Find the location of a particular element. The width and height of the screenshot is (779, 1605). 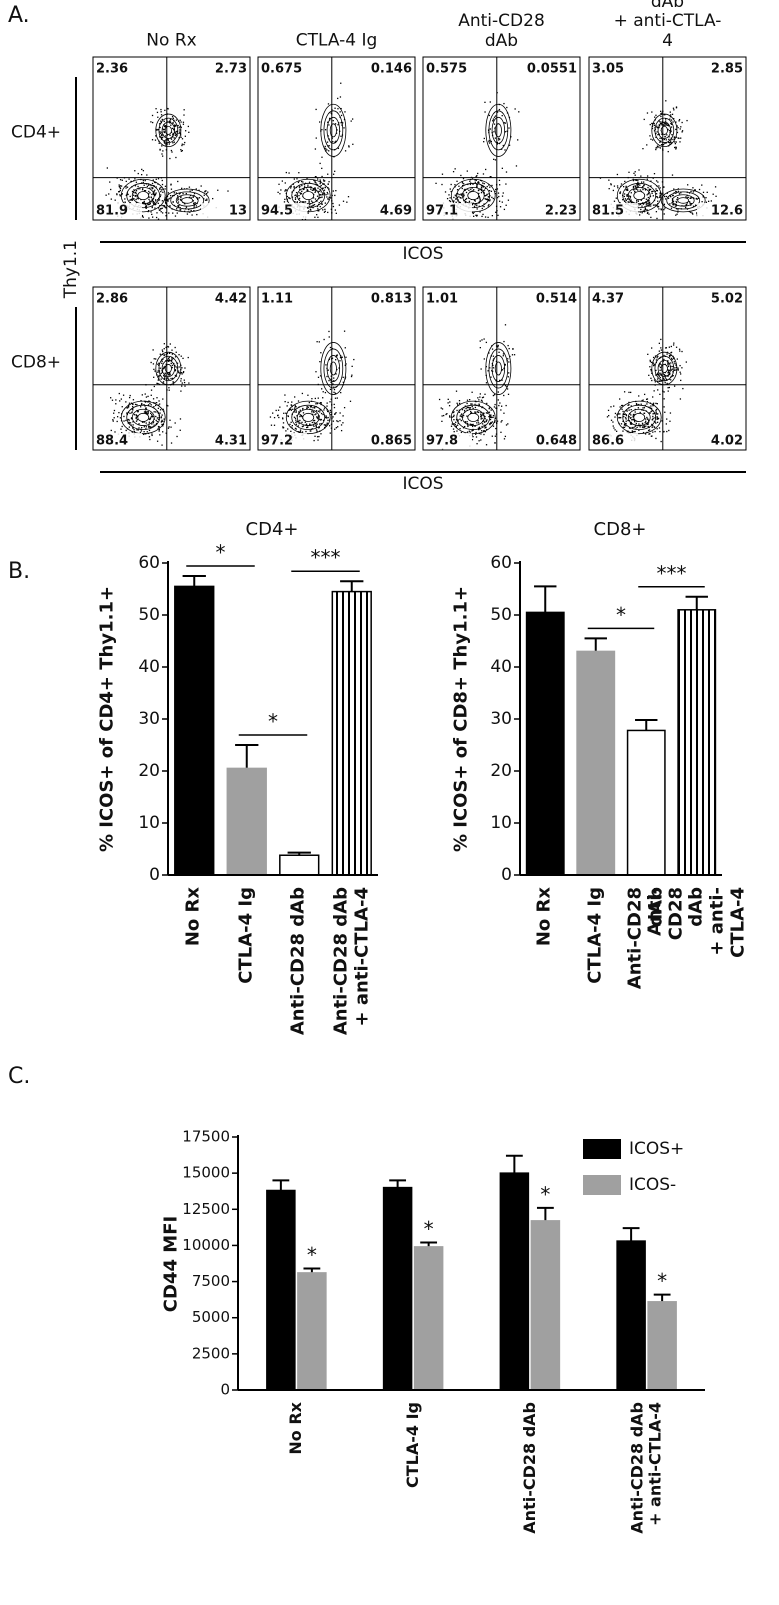

legend-swatch is located at coordinates (602, 1185).